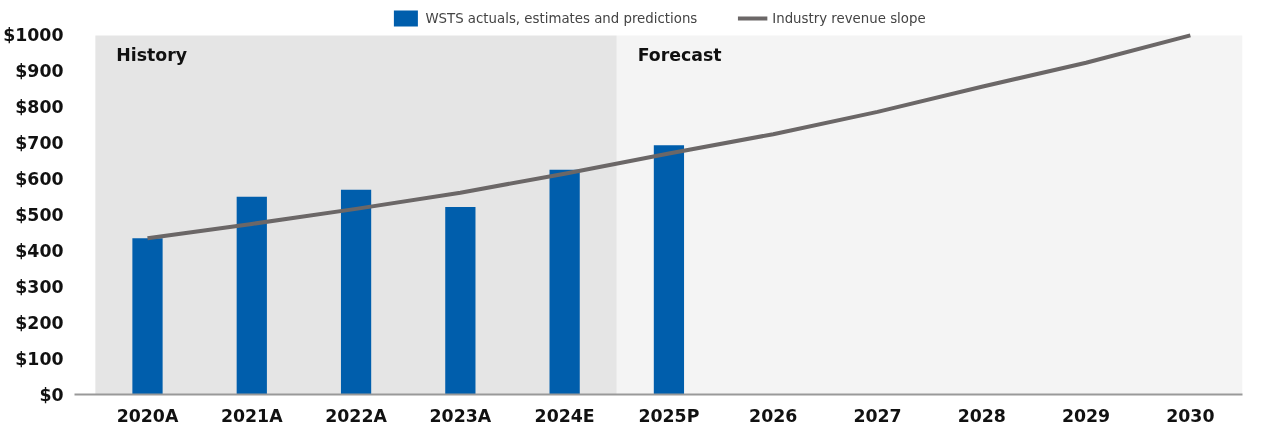 Image resolution: width=1262 pixels, height=428 pixels. I want to click on legend-label: WSTS actuals, estimates and predictions, so click(561, 18).